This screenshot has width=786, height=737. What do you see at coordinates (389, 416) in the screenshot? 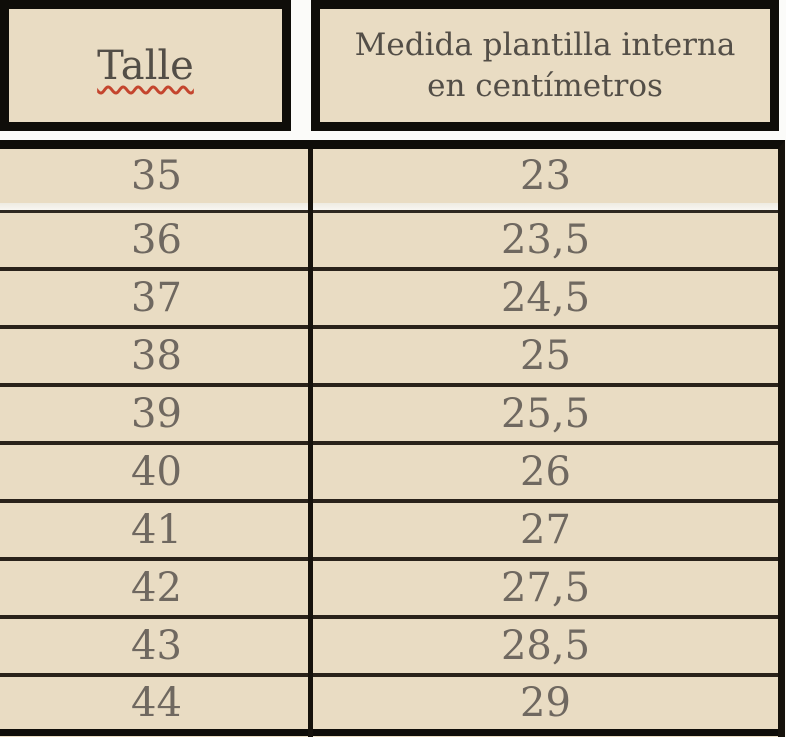
I see `table-row: 39 25,5` at bounding box center [389, 416].